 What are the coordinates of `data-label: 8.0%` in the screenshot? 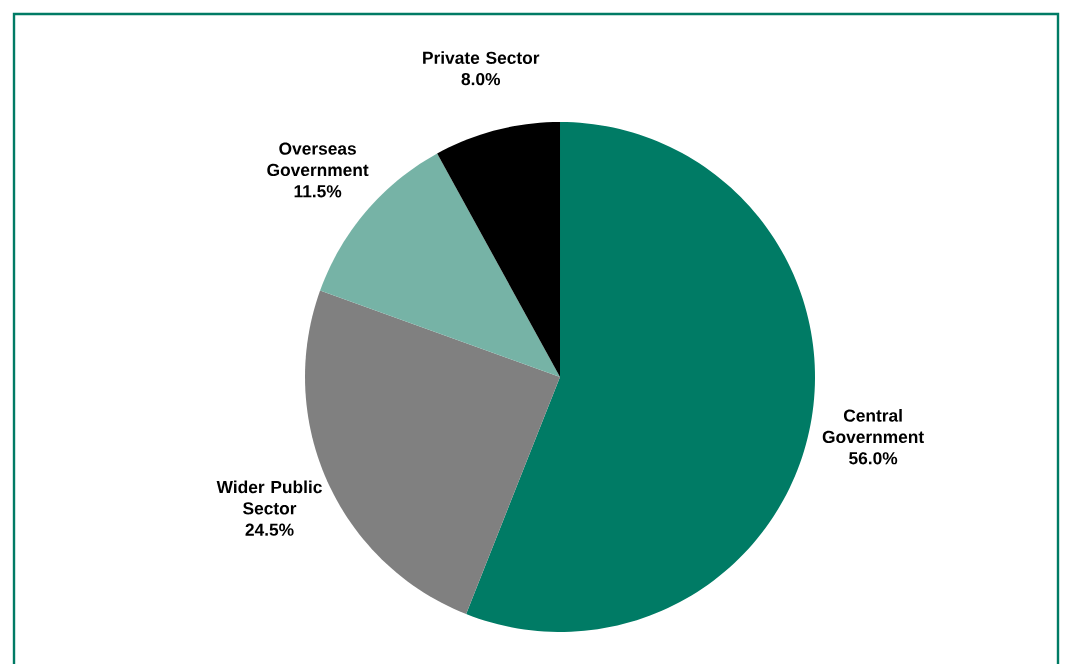 It's located at (481, 79).